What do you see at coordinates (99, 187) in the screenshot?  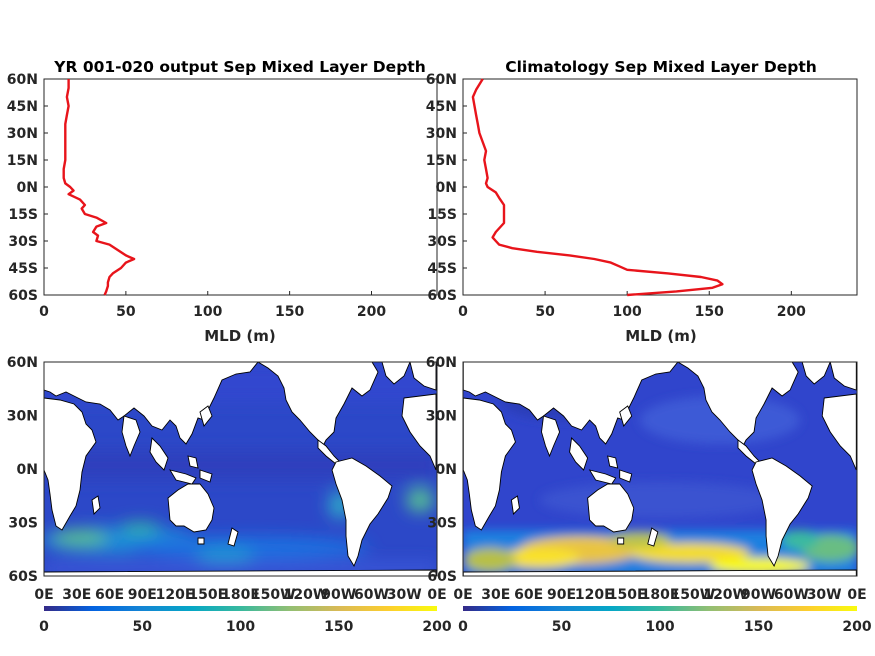 I see `model-mld-profile-line` at bounding box center [99, 187].